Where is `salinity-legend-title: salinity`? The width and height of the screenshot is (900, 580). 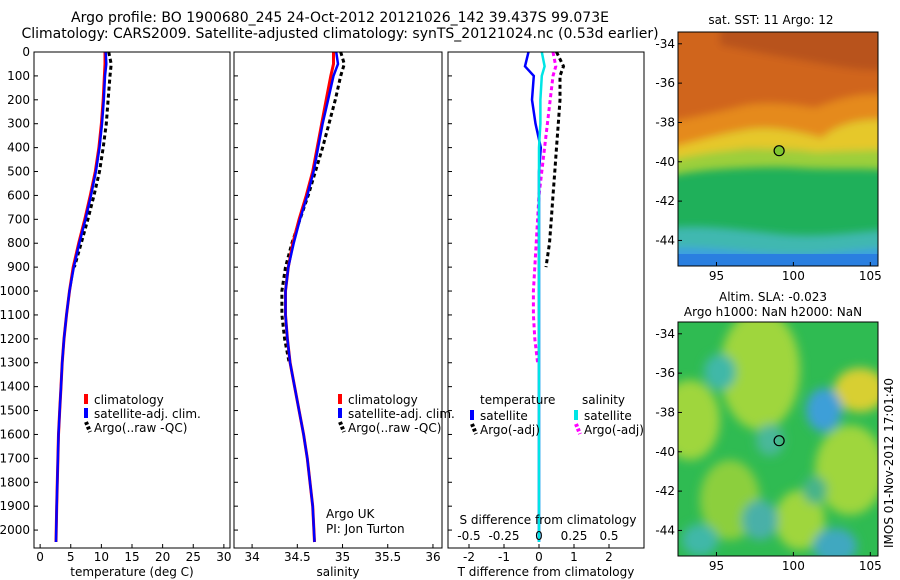 salinity-legend-title: salinity is located at coordinates (603, 400).